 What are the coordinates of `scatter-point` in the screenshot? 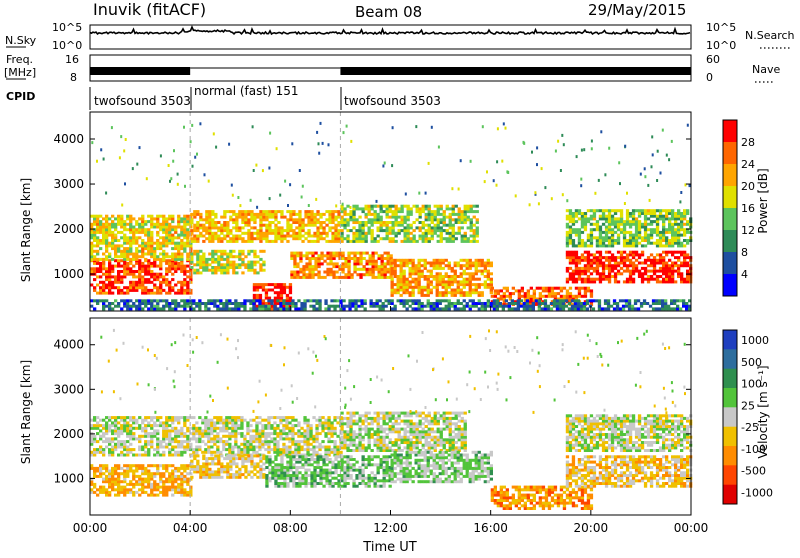 It's located at (487, 171).